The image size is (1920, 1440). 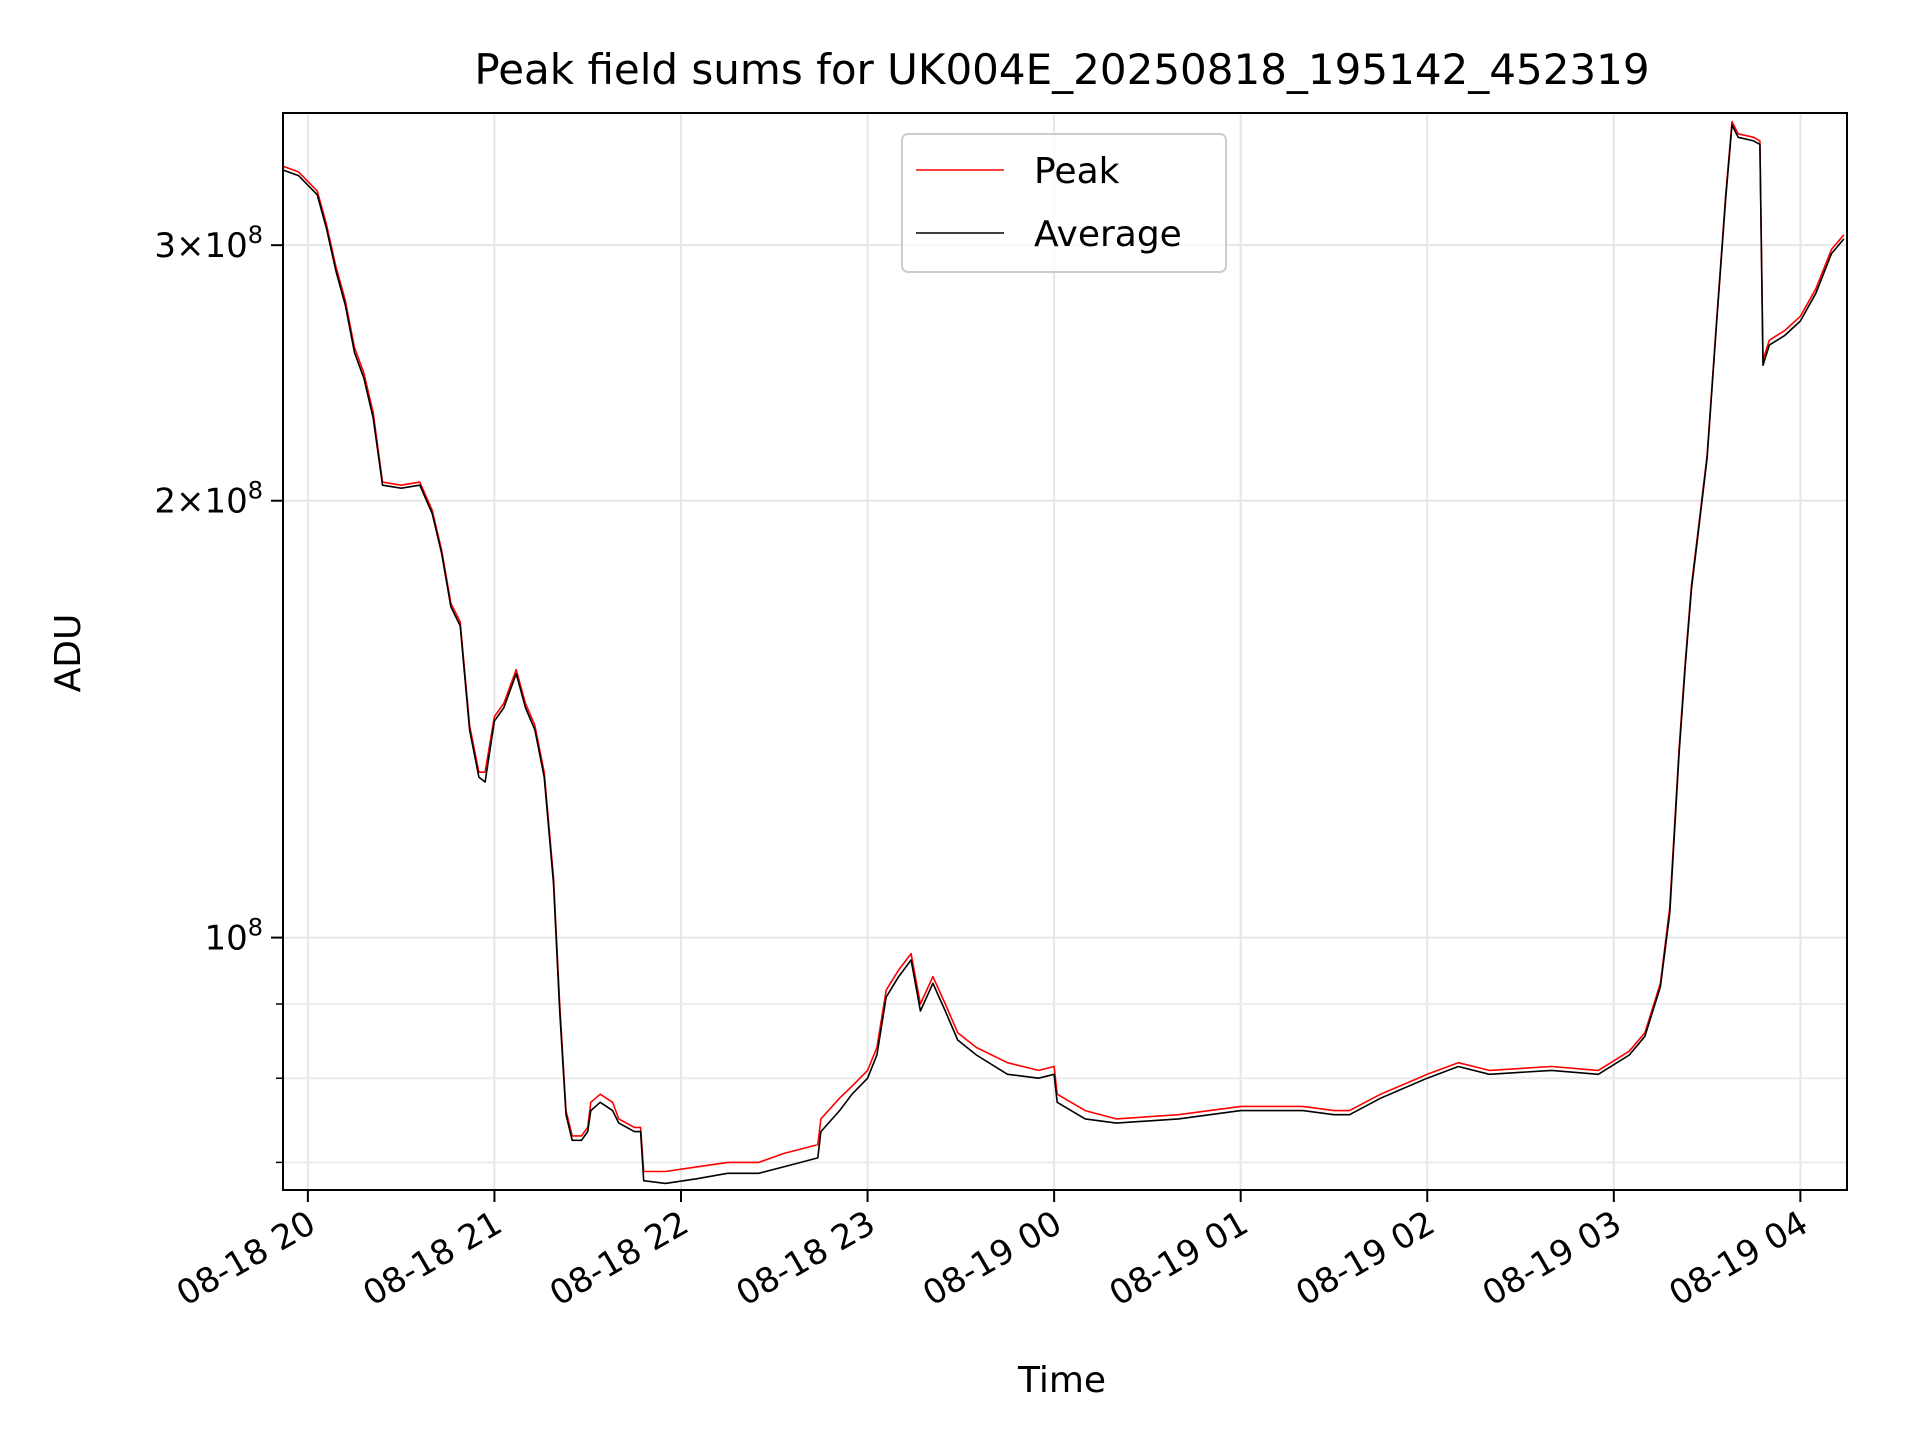 I want to click on y-tick-label: 3×108, so click(x=208, y=243).